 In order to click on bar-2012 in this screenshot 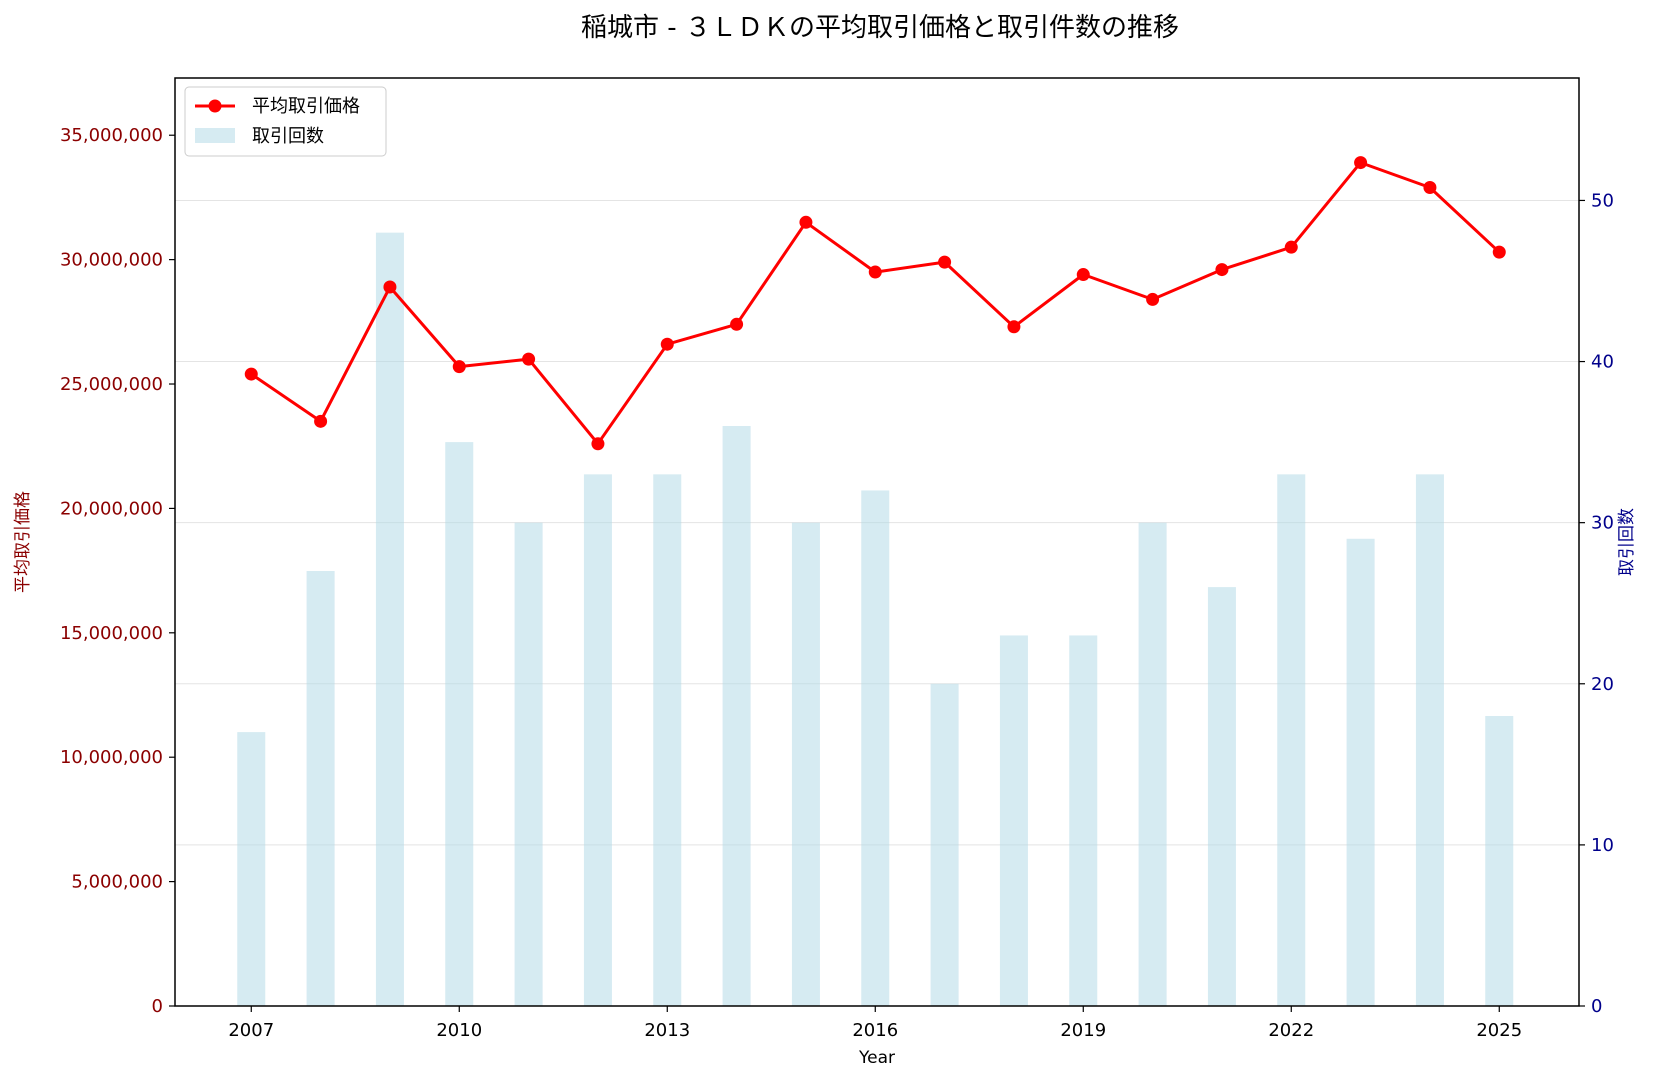, I will do `click(597, 740)`.